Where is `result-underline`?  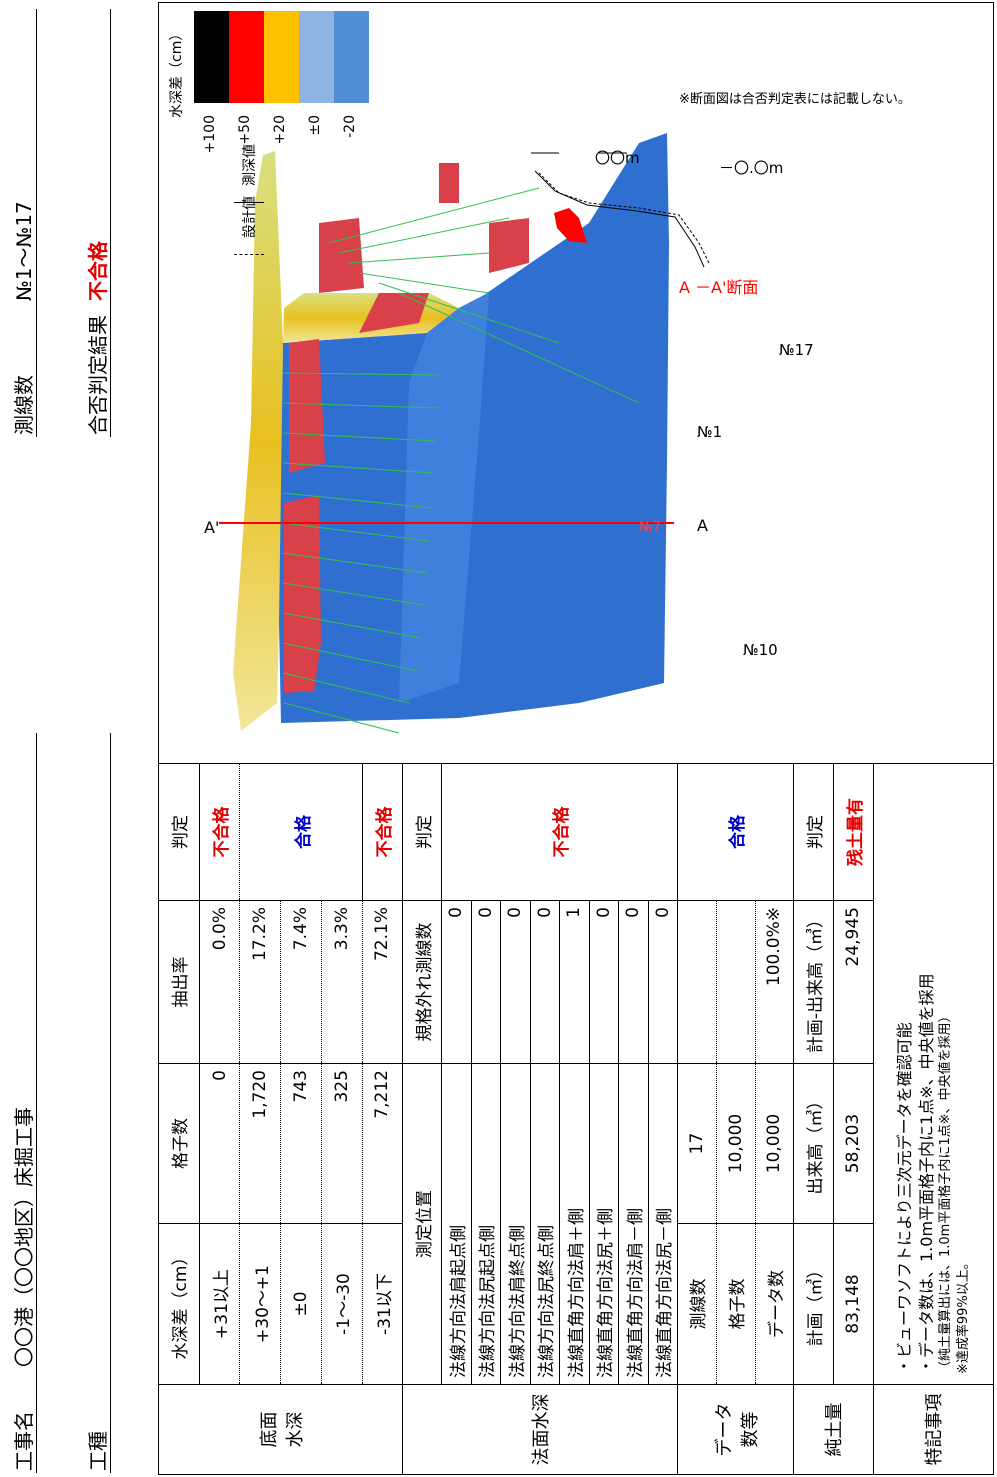 result-underline is located at coordinates (110, 223).